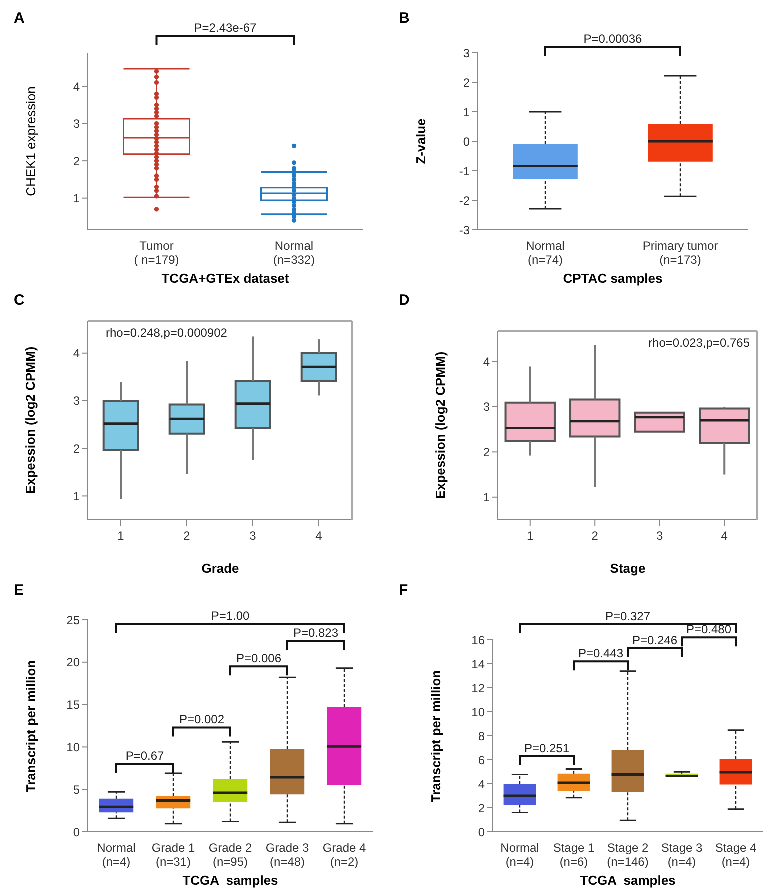 The height and width of the screenshot is (893, 777). I want to click on bracket: P=0.823, so click(316, 638).